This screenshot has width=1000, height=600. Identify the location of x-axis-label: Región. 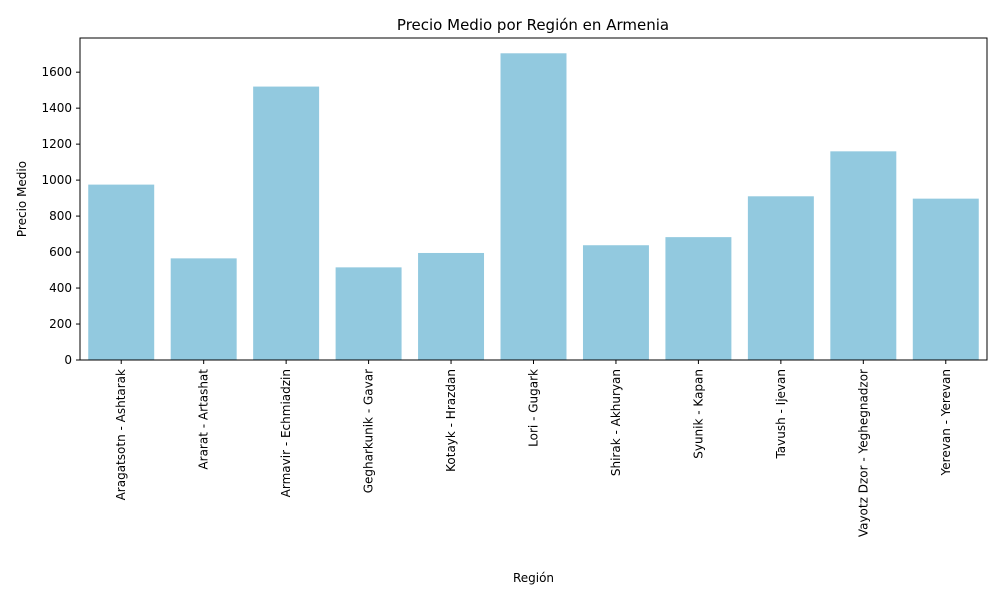
(533, 578).